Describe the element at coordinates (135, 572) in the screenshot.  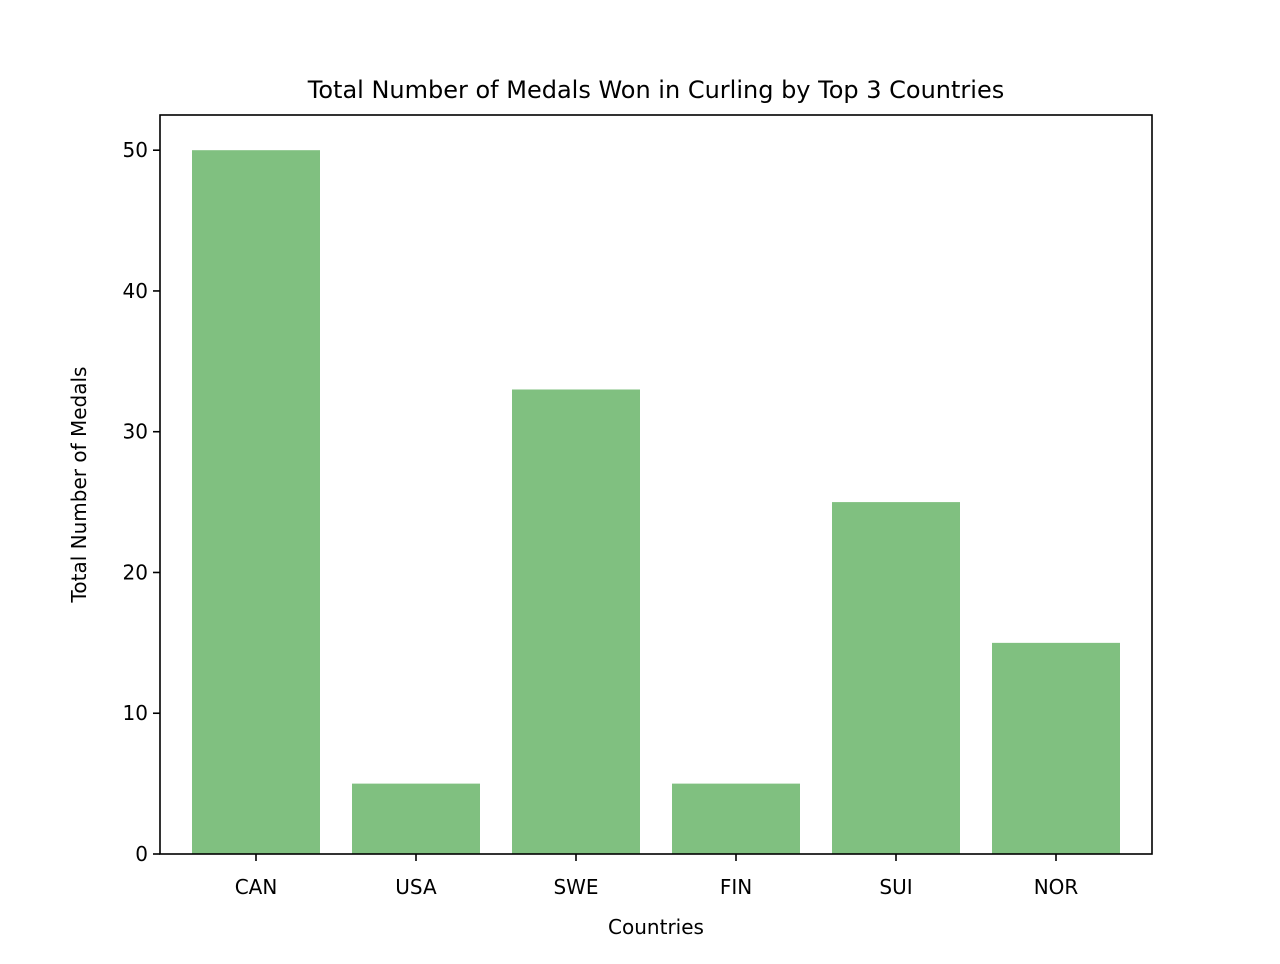
I see `y-tick-label-20: 20` at that location.